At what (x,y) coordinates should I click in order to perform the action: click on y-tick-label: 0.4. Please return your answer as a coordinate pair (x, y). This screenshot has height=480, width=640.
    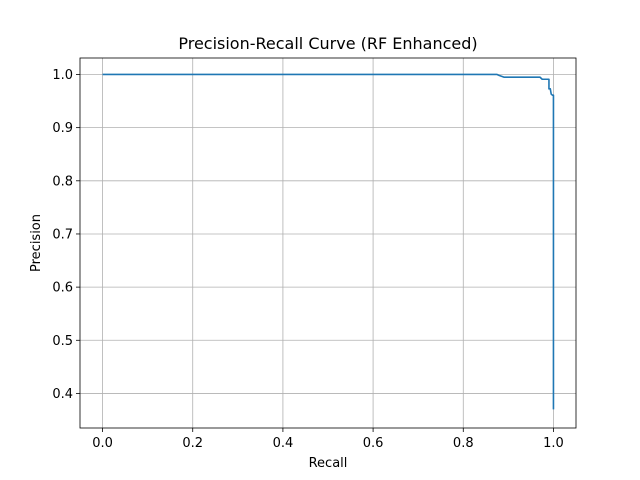
    Looking at the image, I should click on (62, 394).